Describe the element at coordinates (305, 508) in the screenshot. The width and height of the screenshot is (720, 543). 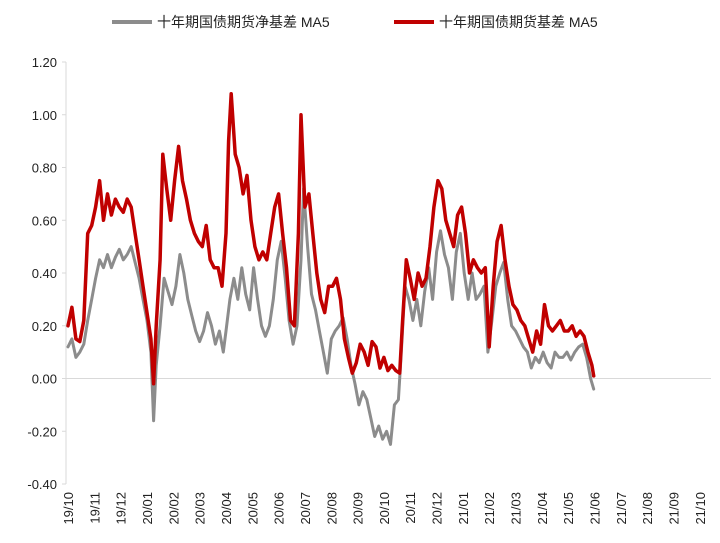
I see `x-tick-label: 20/07` at that location.